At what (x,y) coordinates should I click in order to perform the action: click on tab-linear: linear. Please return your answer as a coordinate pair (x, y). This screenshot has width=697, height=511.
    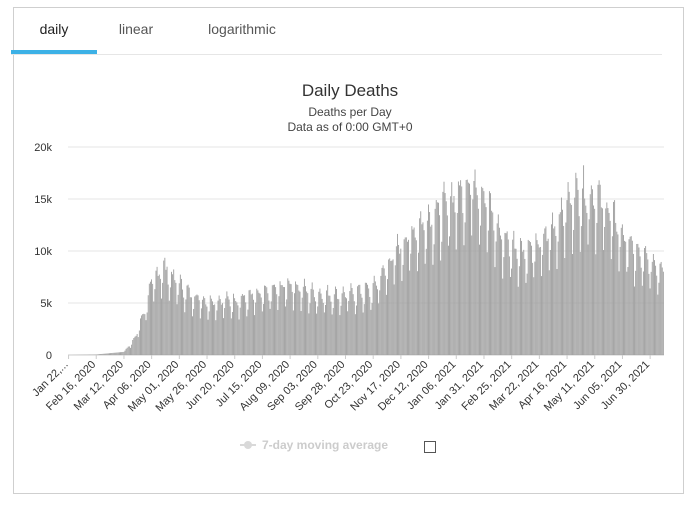
    Looking at the image, I should click on (136, 29).